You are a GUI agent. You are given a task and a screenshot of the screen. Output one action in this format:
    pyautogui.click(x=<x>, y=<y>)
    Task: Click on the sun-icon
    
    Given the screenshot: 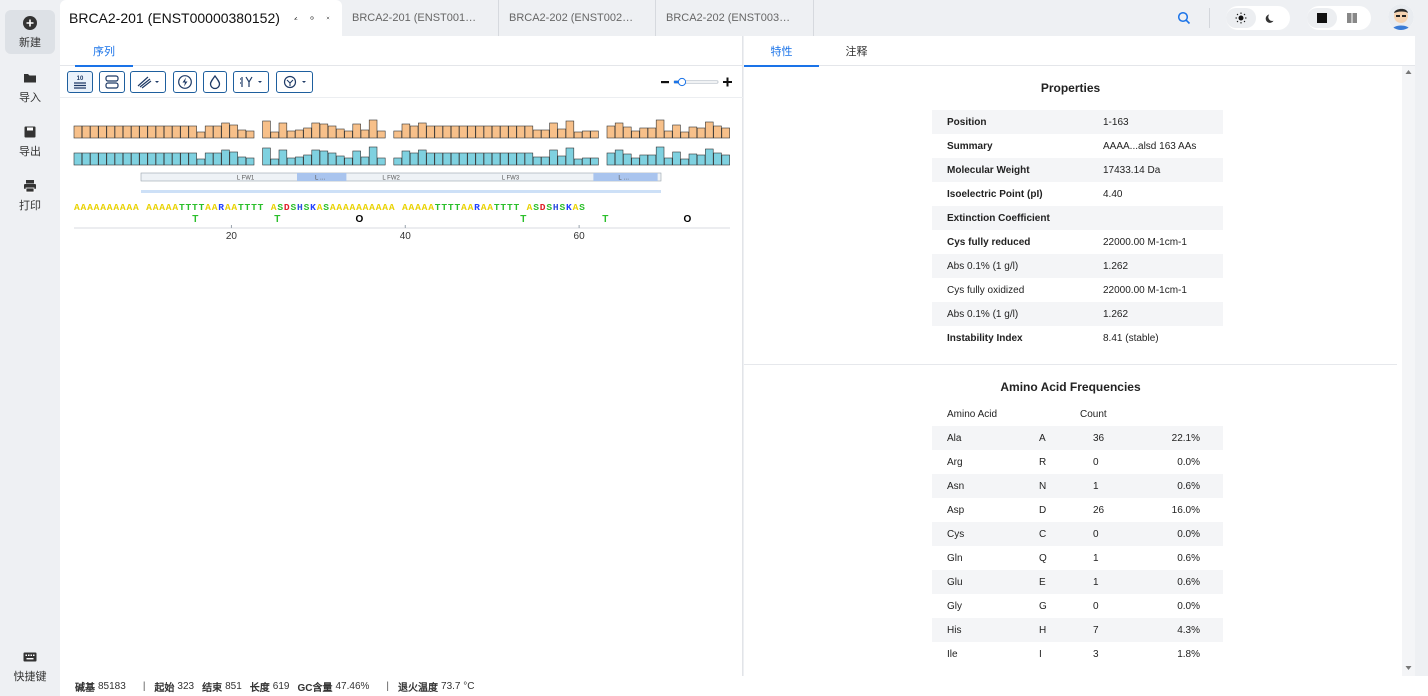 What is the action you would take?
    pyautogui.click(x=1241, y=18)
    